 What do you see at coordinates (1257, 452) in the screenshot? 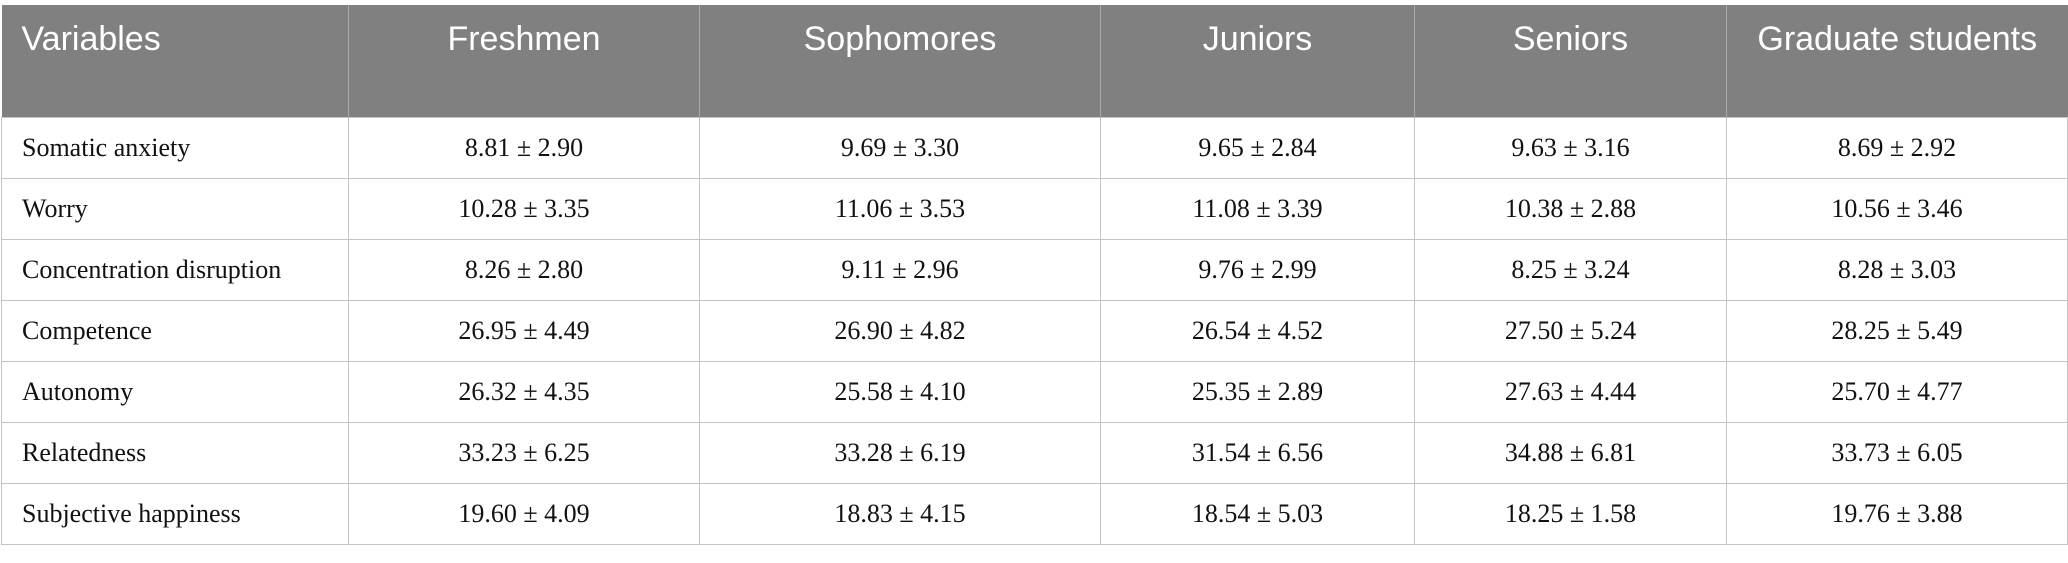
I see `cell: 31.54 ± 6.56` at bounding box center [1257, 452].